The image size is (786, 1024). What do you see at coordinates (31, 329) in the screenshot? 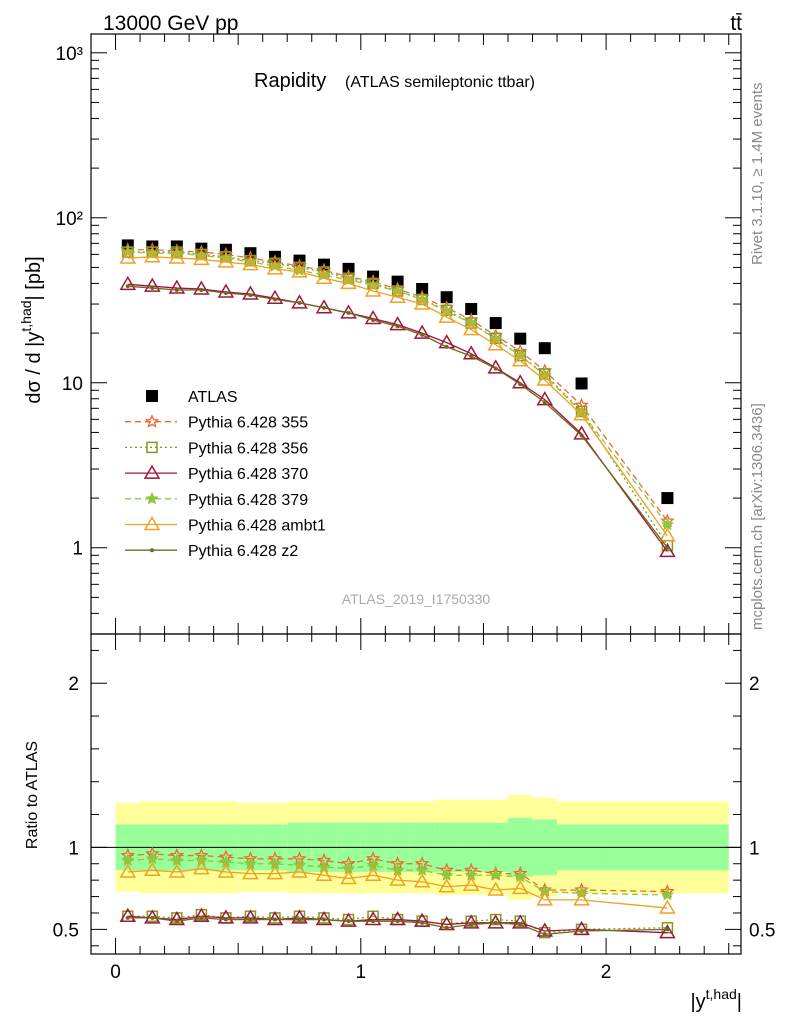
I see `main-y-axis-label: dσ / d |yt,had| [pb]` at bounding box center [31, 329].